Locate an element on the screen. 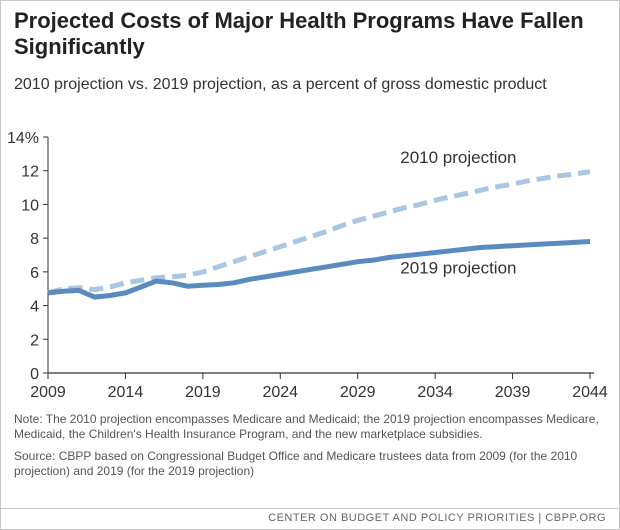  x-tick-label: 2039 is located at coordinates (513, 392).